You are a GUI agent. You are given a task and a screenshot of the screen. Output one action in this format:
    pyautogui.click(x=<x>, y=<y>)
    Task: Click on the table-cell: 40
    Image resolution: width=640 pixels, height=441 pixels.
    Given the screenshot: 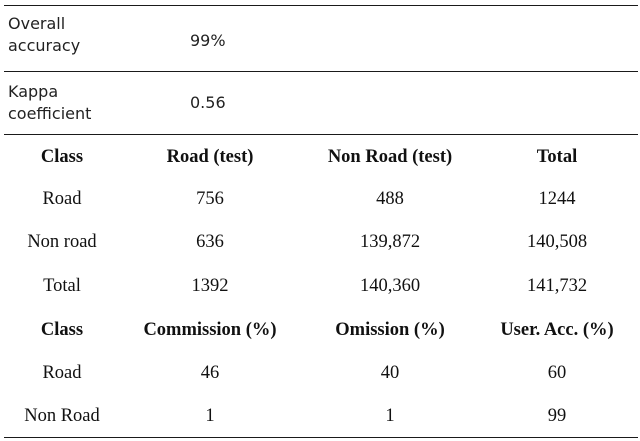 What is the action you would take?
    pyautogui.click(x=390, y=373)
    